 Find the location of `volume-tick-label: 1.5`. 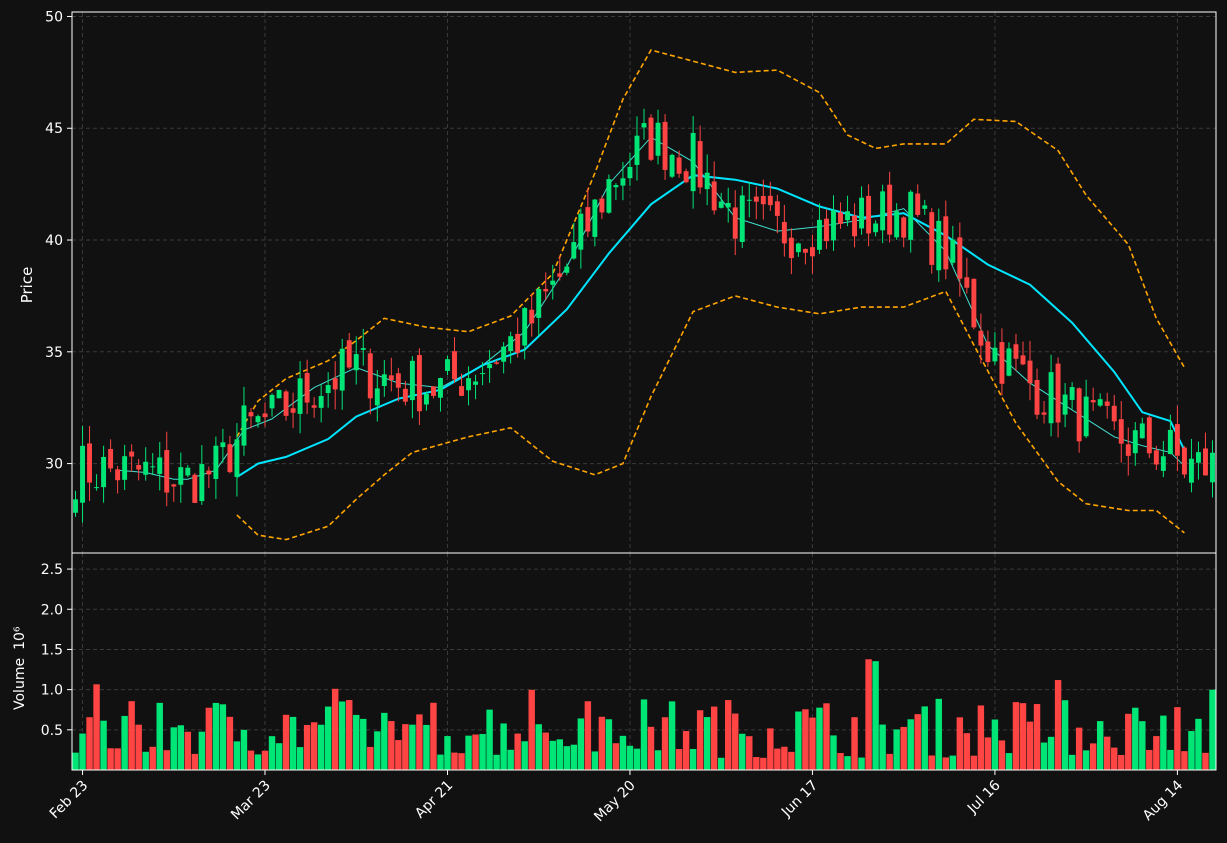

volume-tick-label: 1.5 is located at coordinates (52, 650).